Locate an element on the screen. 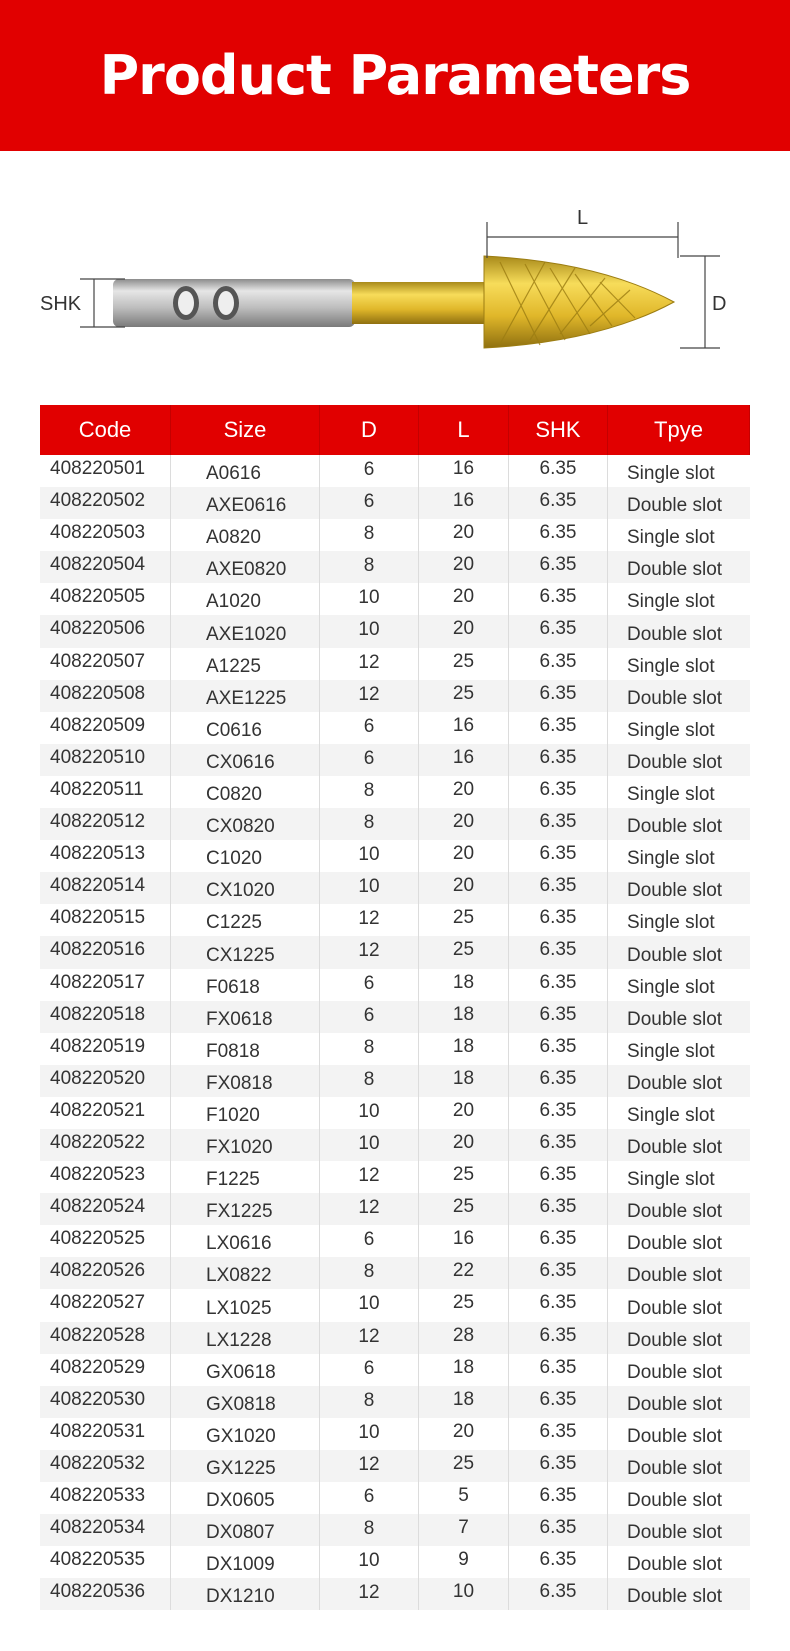  table-row: 408220531 GX1020 10 20 6.35 Double slot is located at coordinates (395, 1433).